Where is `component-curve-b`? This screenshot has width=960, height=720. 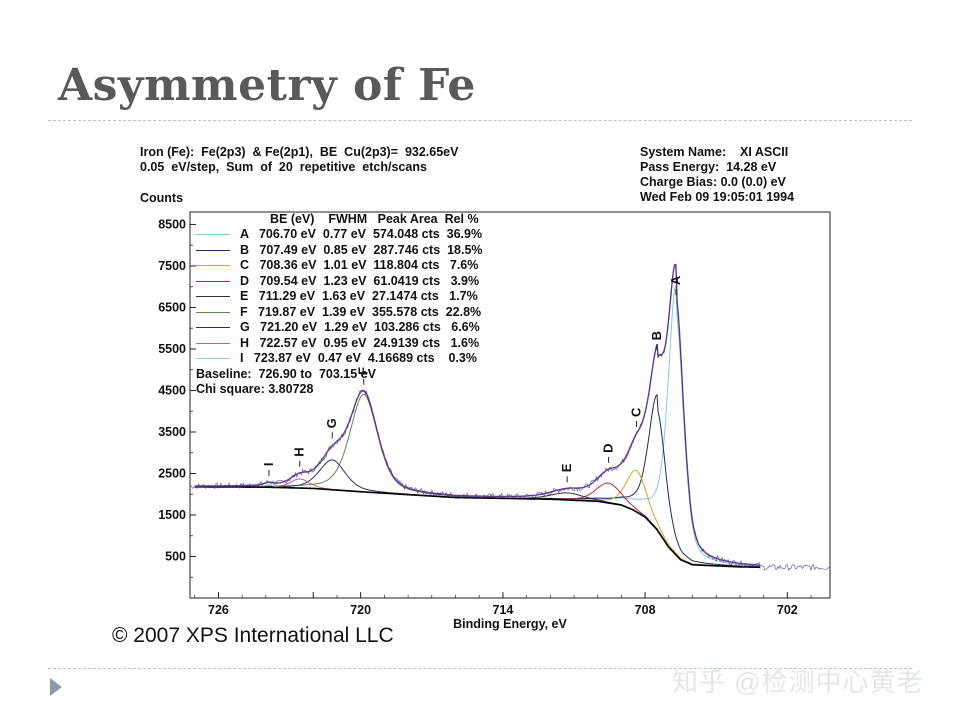
component-curve-b is located at coordinates (477, 480).